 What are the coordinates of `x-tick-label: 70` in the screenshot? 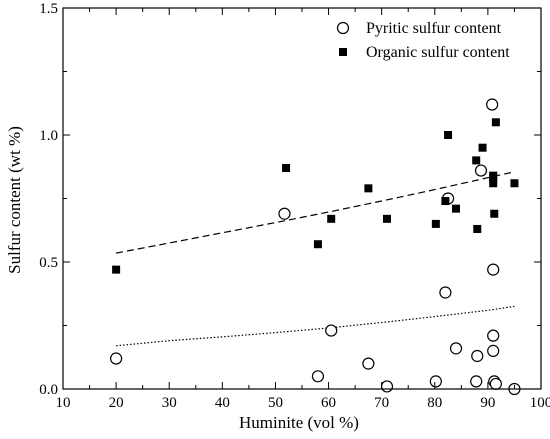 It's located at (381, 403).